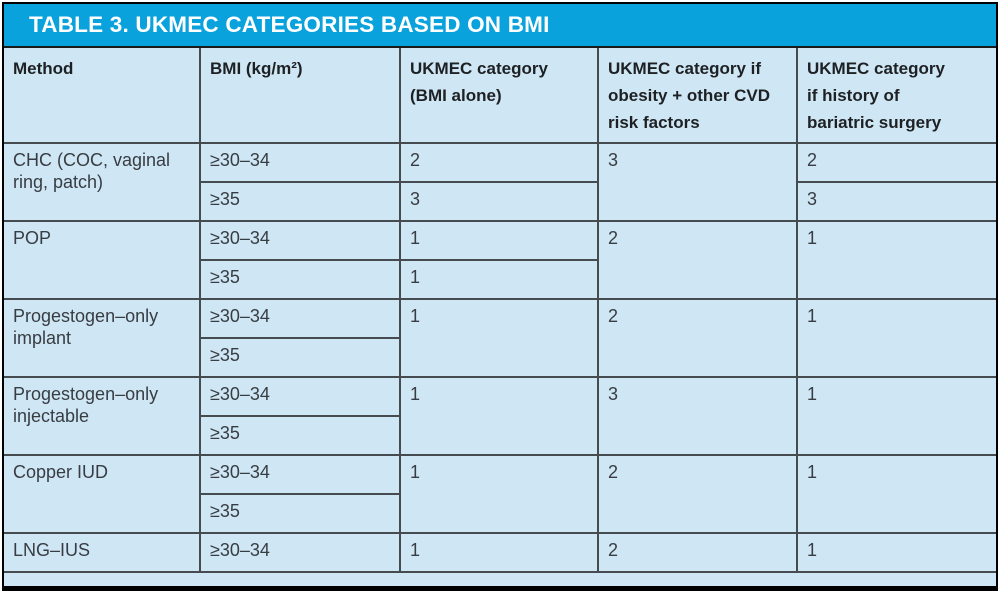 Image resolution: width=1000 pixels, height=593 pixels. I want to click on table-row: POP ≥30–34 1 2 1, so click(500, 260).